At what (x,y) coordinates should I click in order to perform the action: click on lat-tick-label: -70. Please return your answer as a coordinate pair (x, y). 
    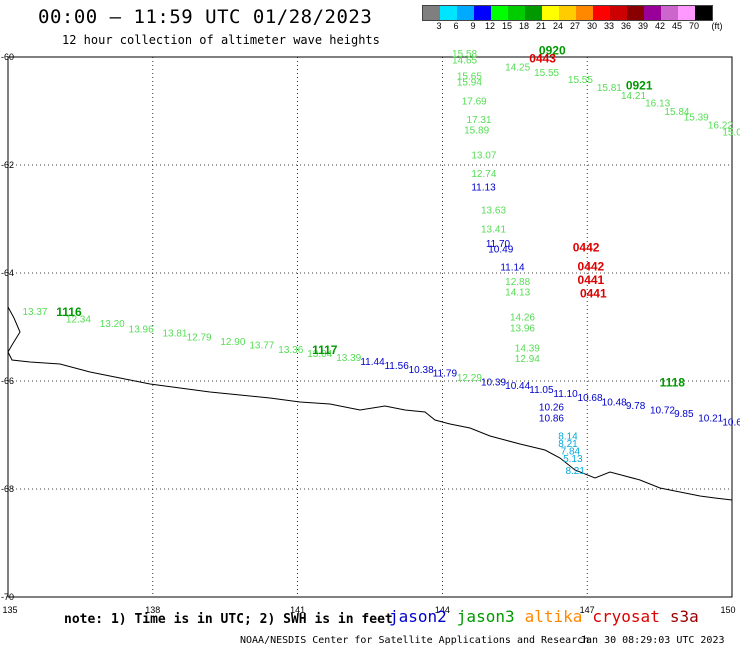
    Looking at the image, I should click on (7, 597).